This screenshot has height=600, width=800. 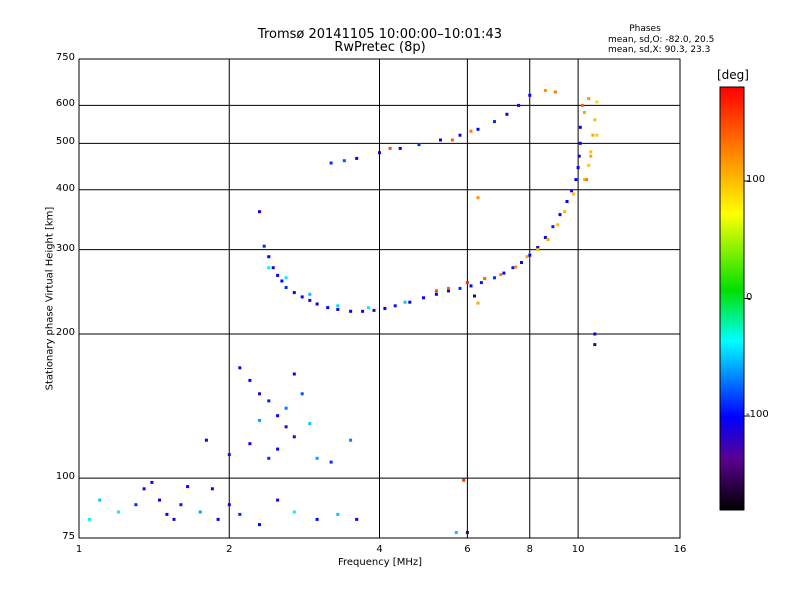 What do you see at coordinates (661, 40) in the screenshot?
I see `phase-stats-o: mean, sd,O: -82.0, 20.5` at bounding box center [661, 40].